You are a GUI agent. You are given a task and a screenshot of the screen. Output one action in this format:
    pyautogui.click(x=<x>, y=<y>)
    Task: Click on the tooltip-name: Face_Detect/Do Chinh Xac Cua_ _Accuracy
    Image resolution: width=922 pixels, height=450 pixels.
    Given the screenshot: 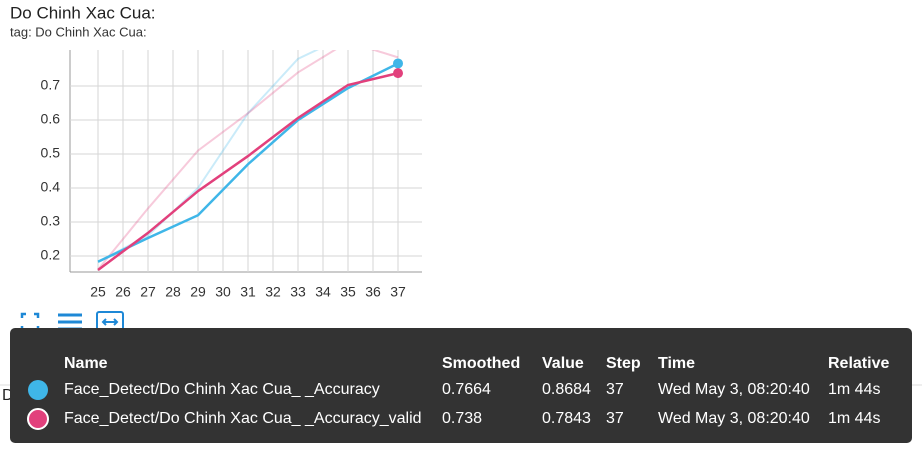 What is the action you would take?
    pyautogui.click(x=222, y=389)
    